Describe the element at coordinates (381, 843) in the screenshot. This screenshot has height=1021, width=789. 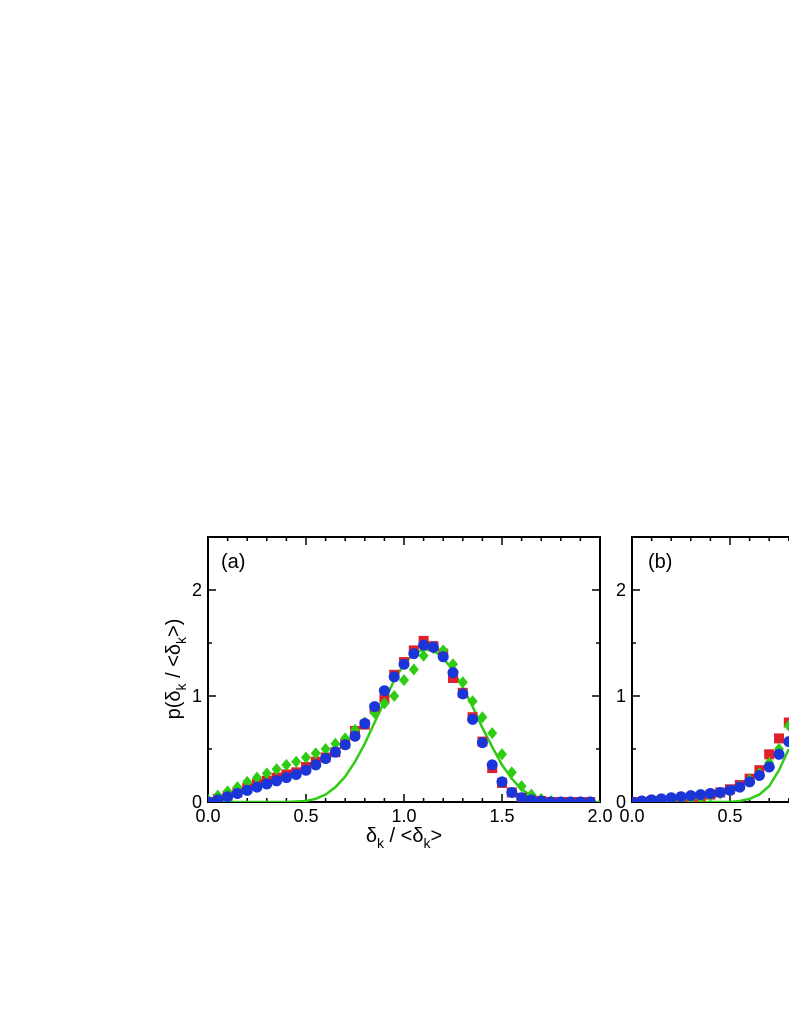
I see `x-axis-title-sub: k` at that location.